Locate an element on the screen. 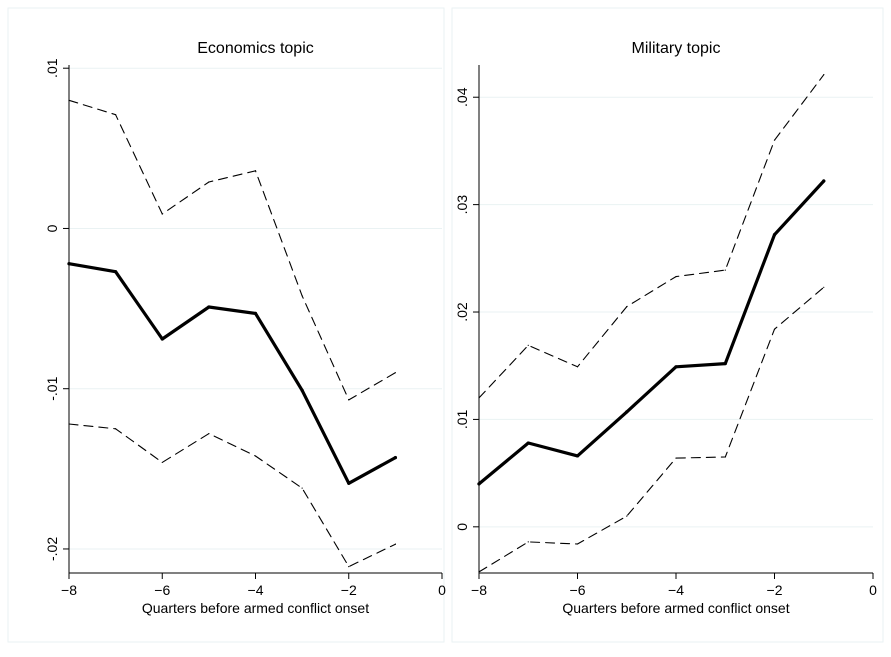  economics-y-tick-label: .01 is located at coordinates (52, 68).